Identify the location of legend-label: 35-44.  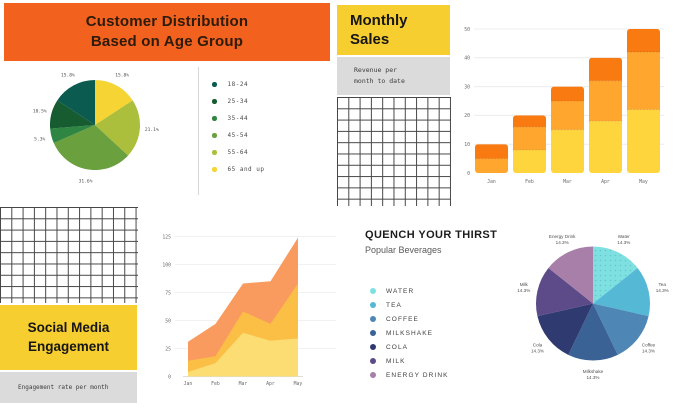
(238, 118).